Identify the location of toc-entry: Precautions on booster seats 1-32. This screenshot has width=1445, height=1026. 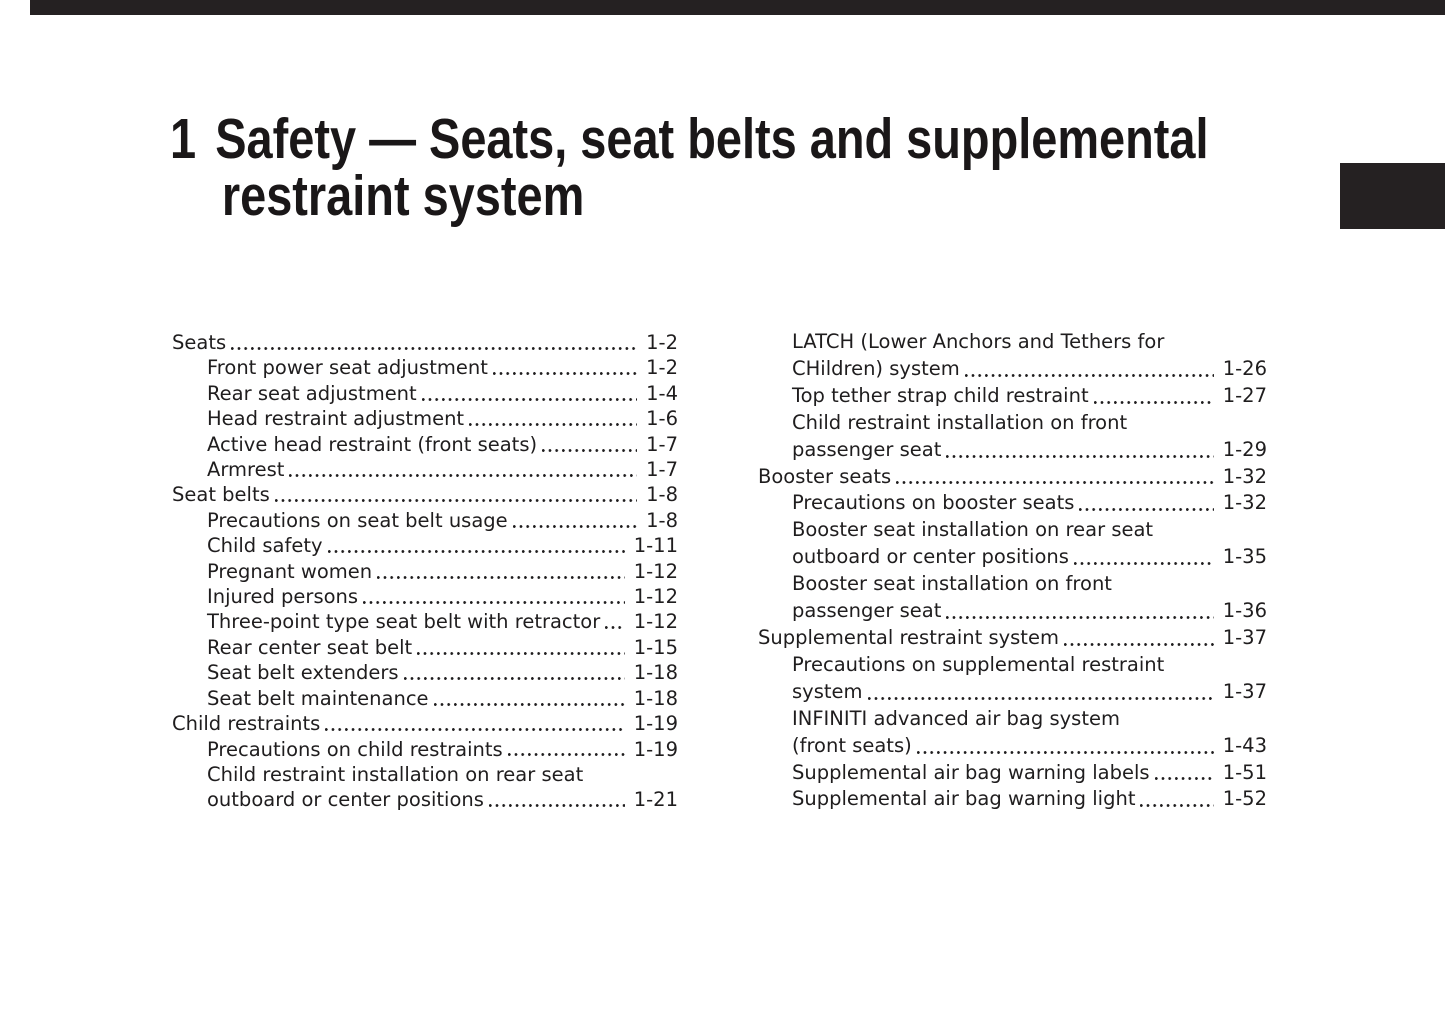
(1012, 503).